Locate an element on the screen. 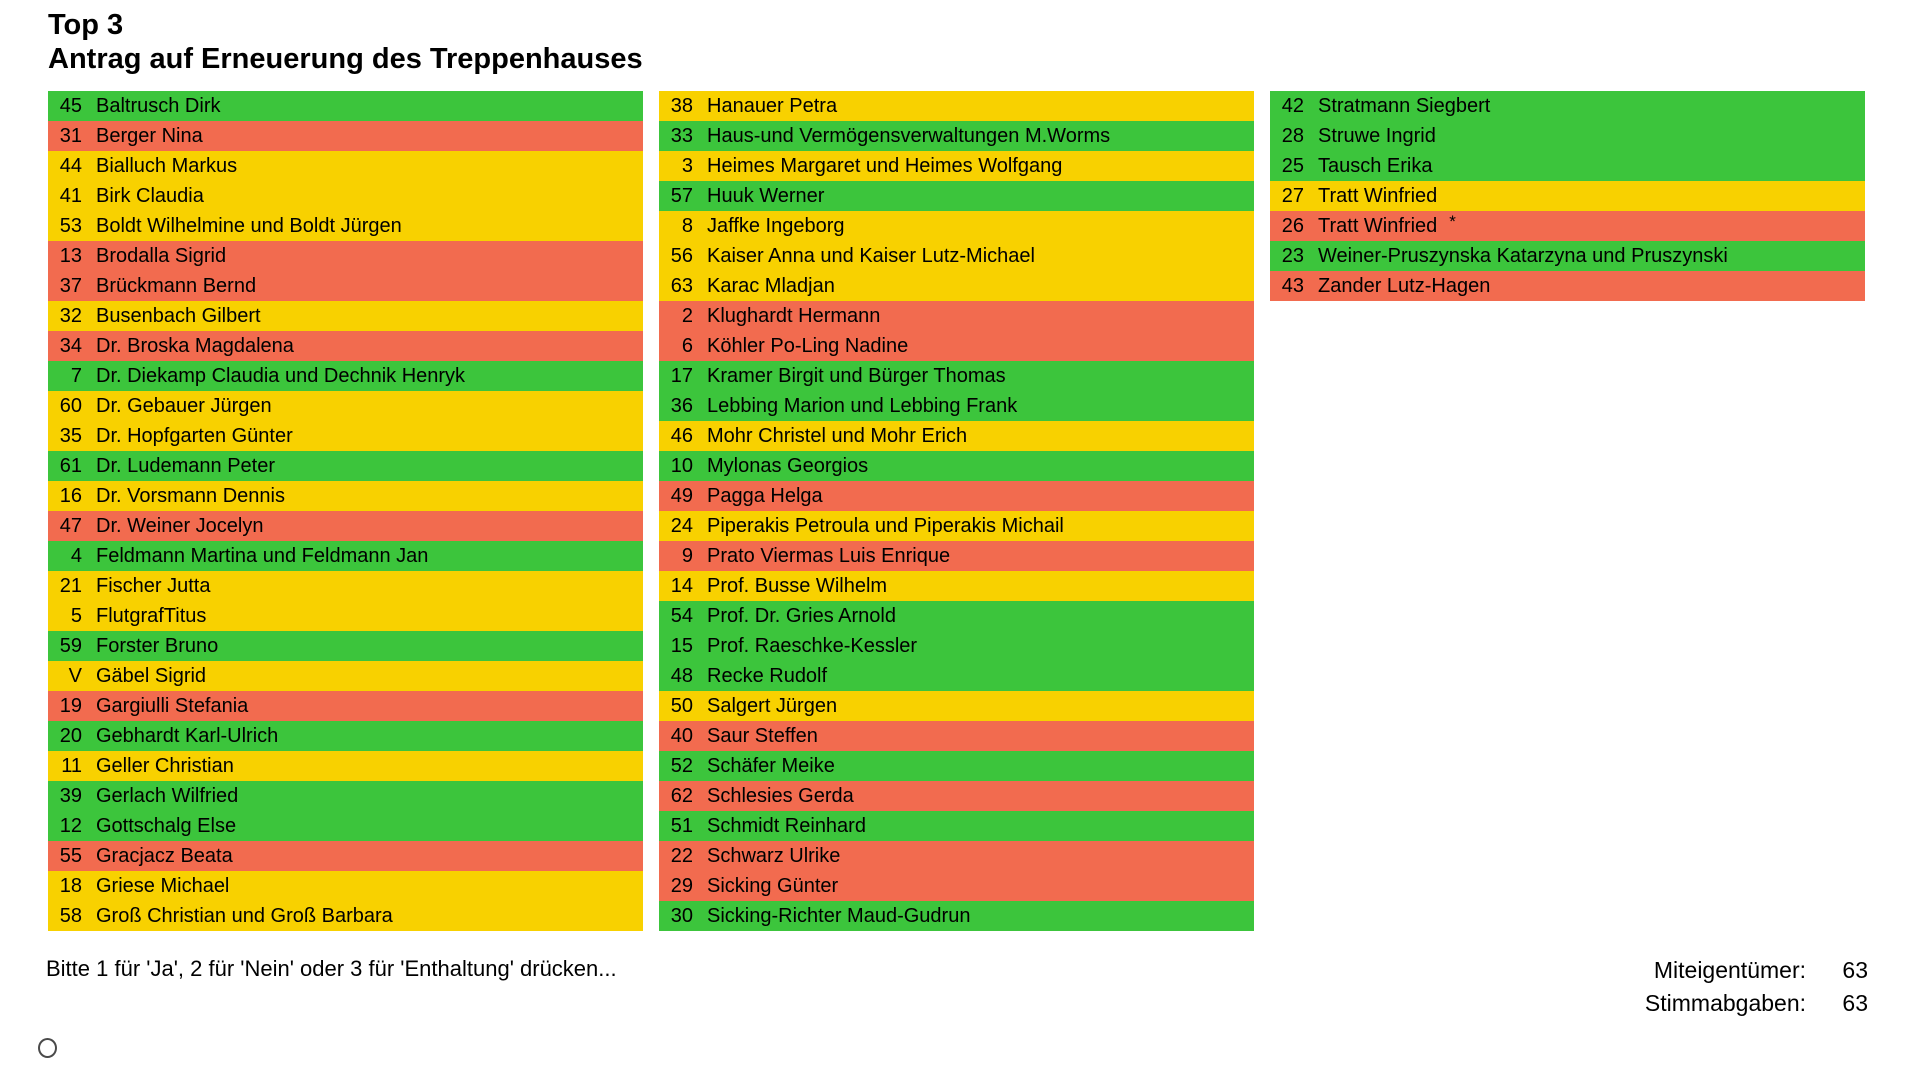  owner-row: 63 Karac Mladjan is located at coordinates (956, 286).